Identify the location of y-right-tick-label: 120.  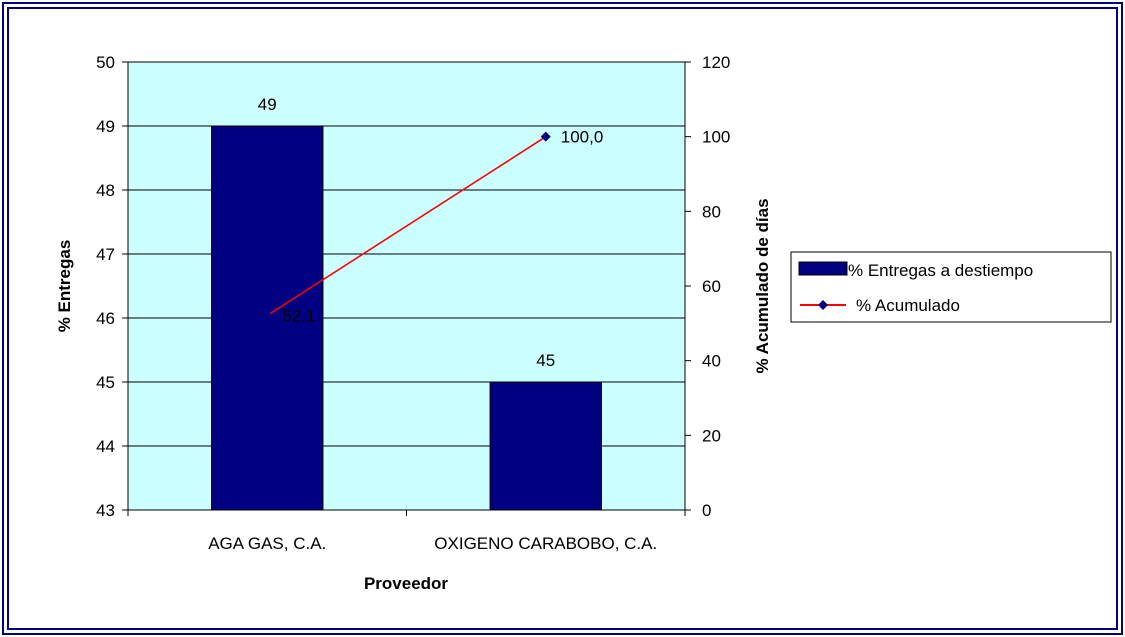
(716, 62).